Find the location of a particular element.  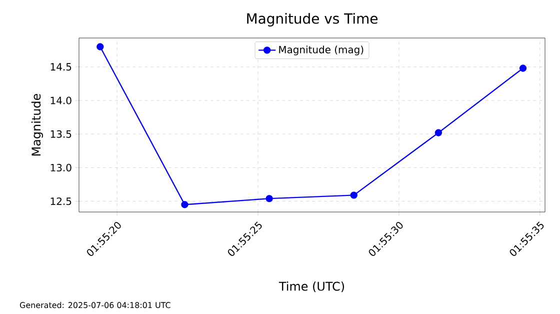

chart-title: Magnitude vs Time is located at coordinates (312, 20).